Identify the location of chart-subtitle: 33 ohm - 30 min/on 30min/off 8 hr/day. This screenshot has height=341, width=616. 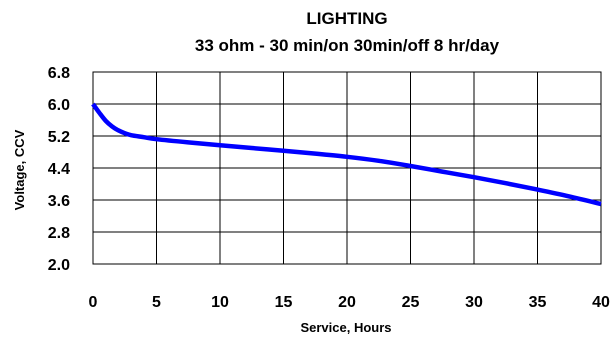
(347, 45).